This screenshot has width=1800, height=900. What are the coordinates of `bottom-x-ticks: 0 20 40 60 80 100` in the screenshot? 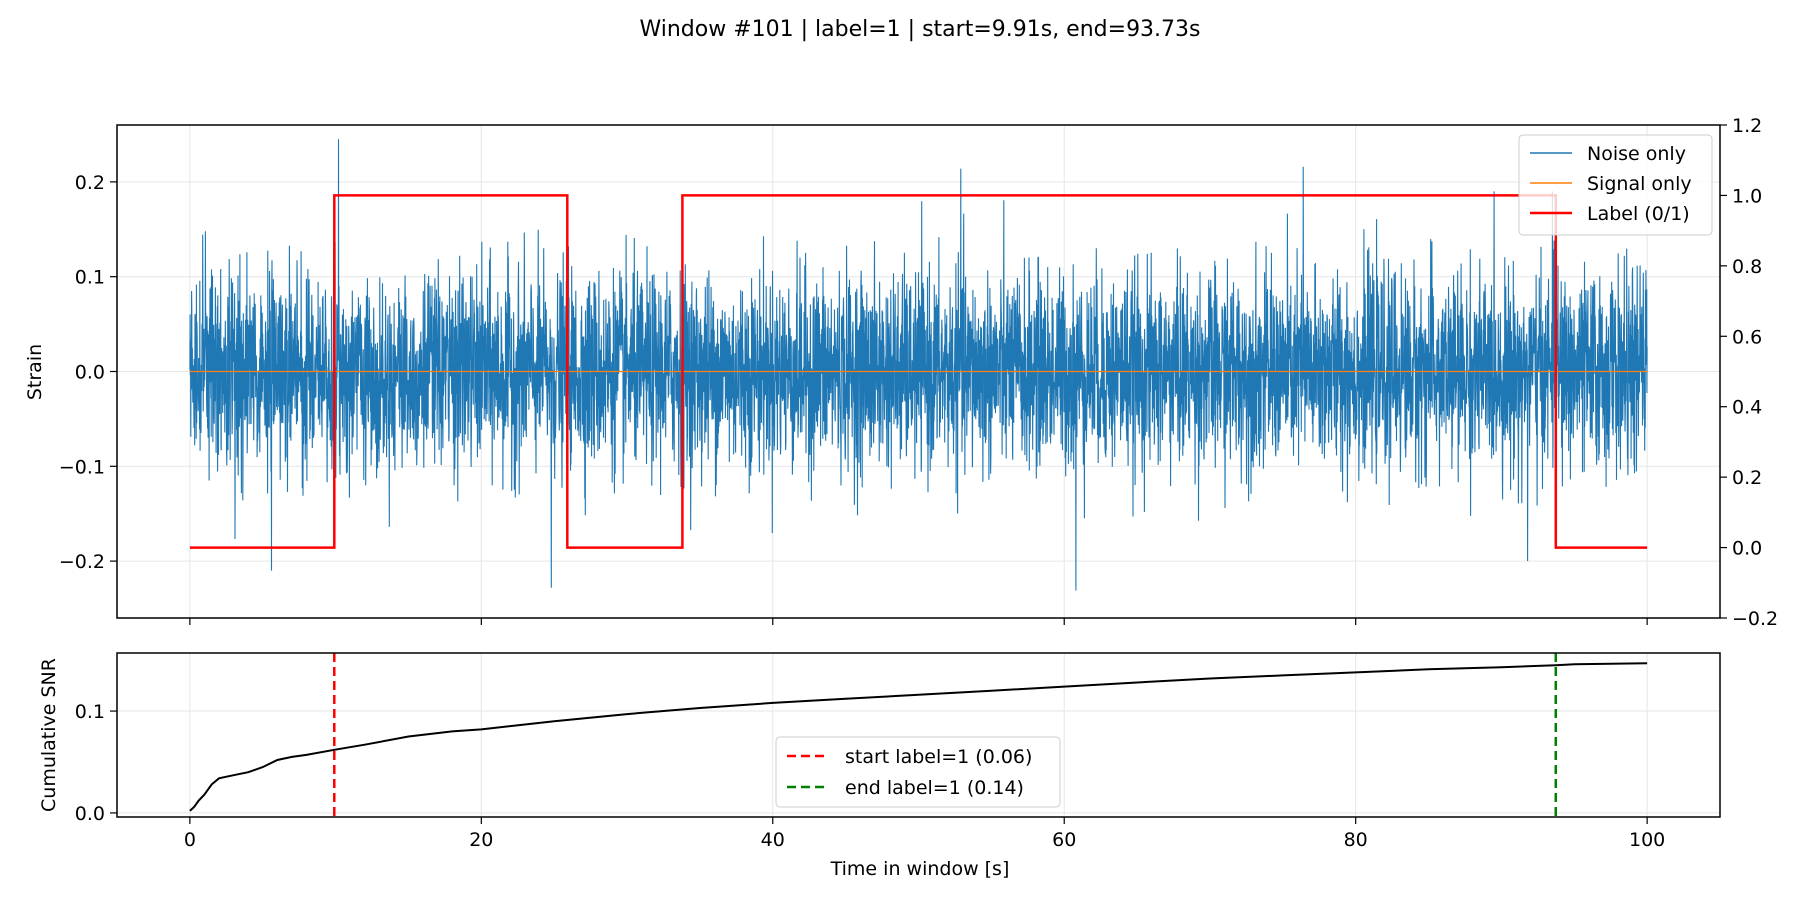 It's located at (924, 834).